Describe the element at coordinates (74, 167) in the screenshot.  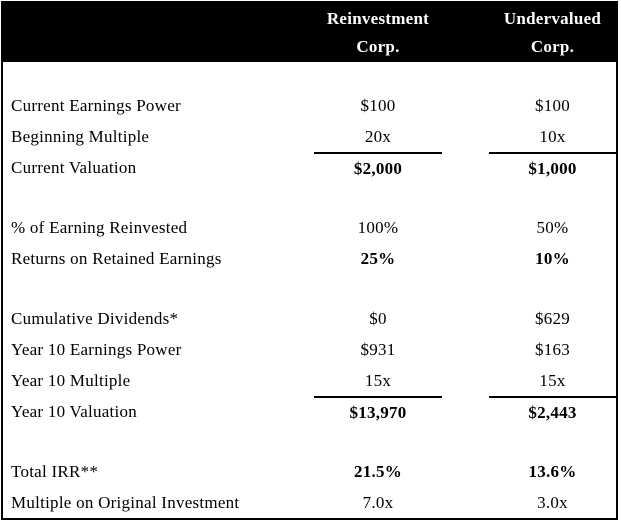
I see `row-label: Current Valuation` at that location.